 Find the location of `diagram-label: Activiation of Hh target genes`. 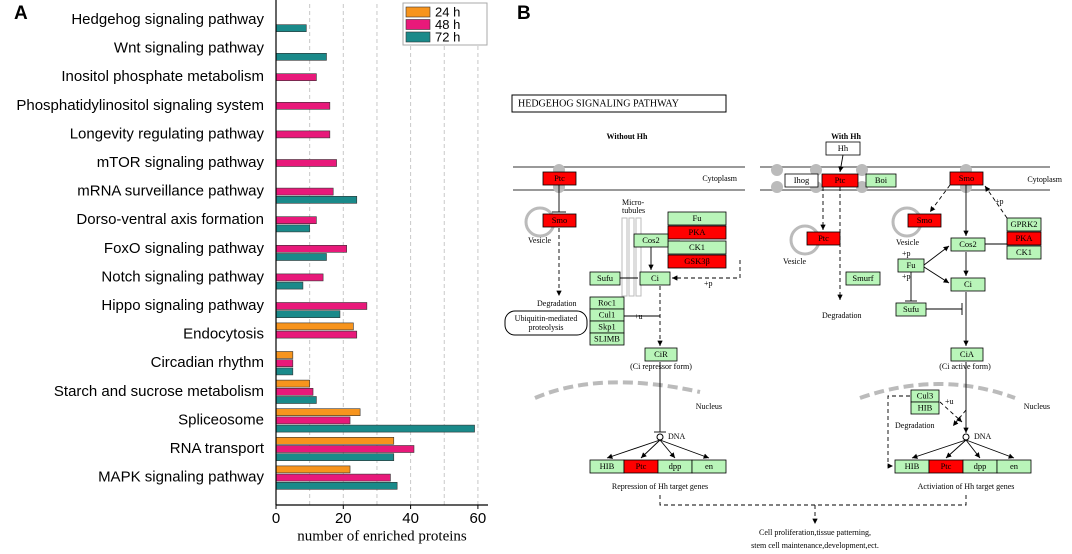

diagram-label: Activiation of Hh target genes is located at coordinates (966, 486).